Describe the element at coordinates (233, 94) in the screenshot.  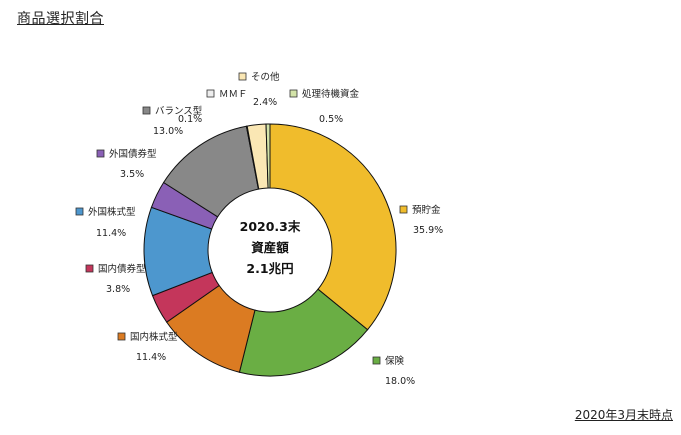
I see `slice-name: ＭＭＦ` at that location.